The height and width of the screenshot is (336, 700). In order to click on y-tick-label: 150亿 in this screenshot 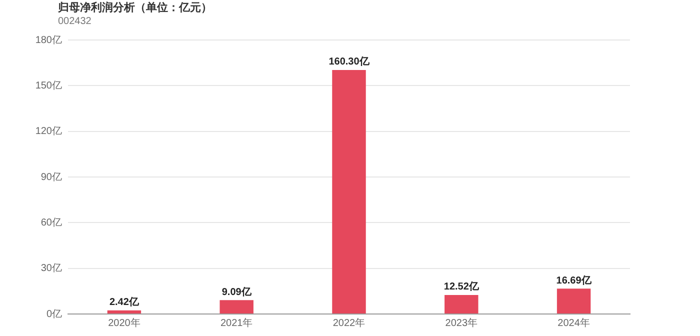, I will do `click(48, 86)`.